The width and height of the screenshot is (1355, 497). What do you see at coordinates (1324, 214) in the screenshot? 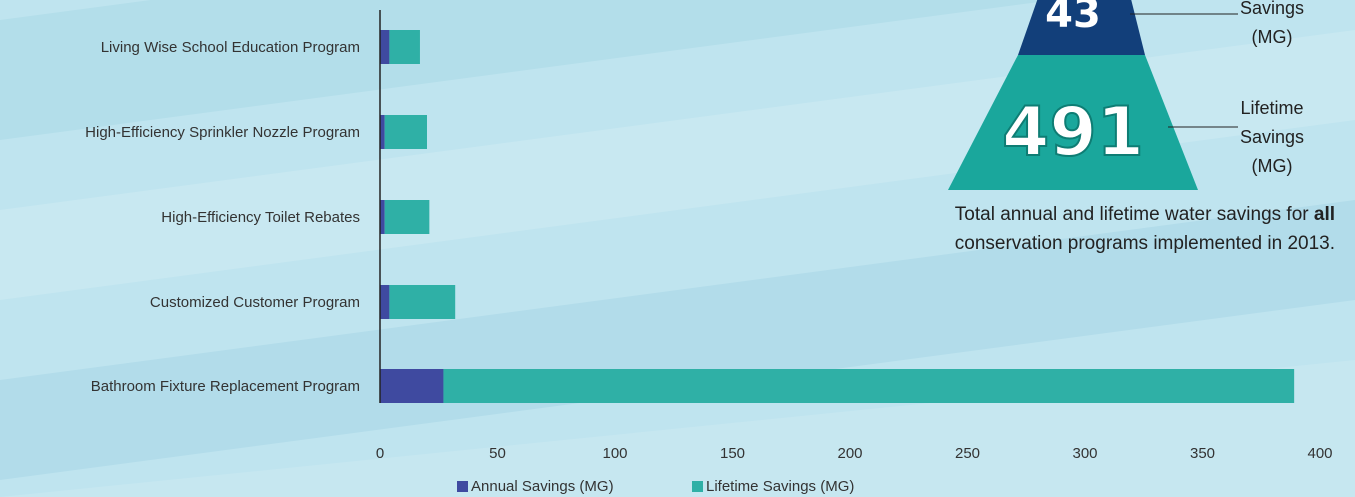
I see `summary-bold-word: all` at bounding box center [1324, 214].